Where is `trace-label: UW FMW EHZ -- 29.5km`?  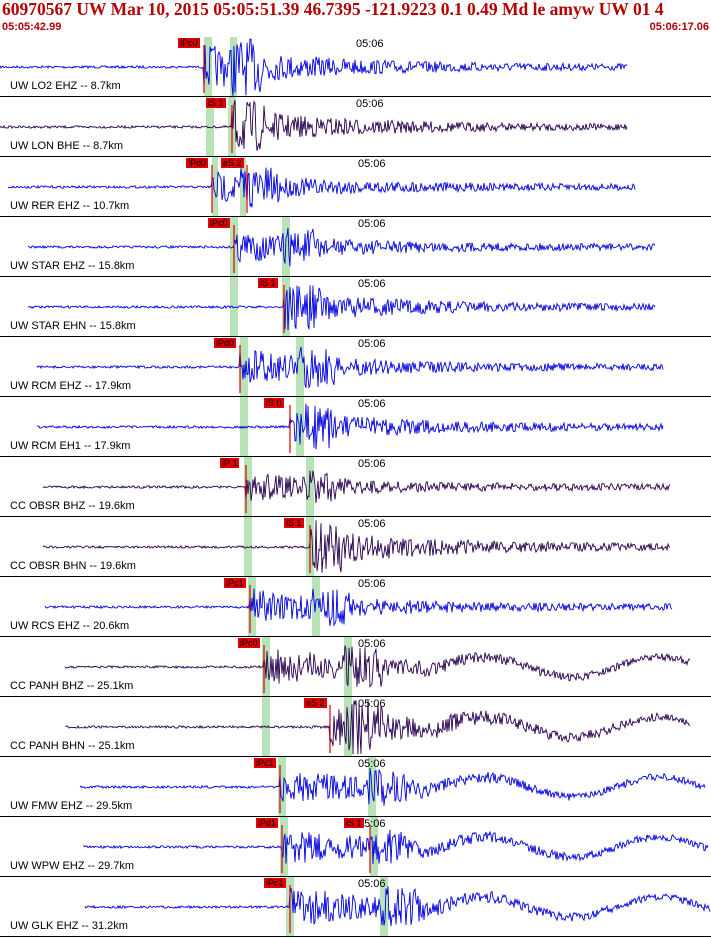
trace-label: UW FMW EHZ -- 29.5km is located at coordinates (71, 806).